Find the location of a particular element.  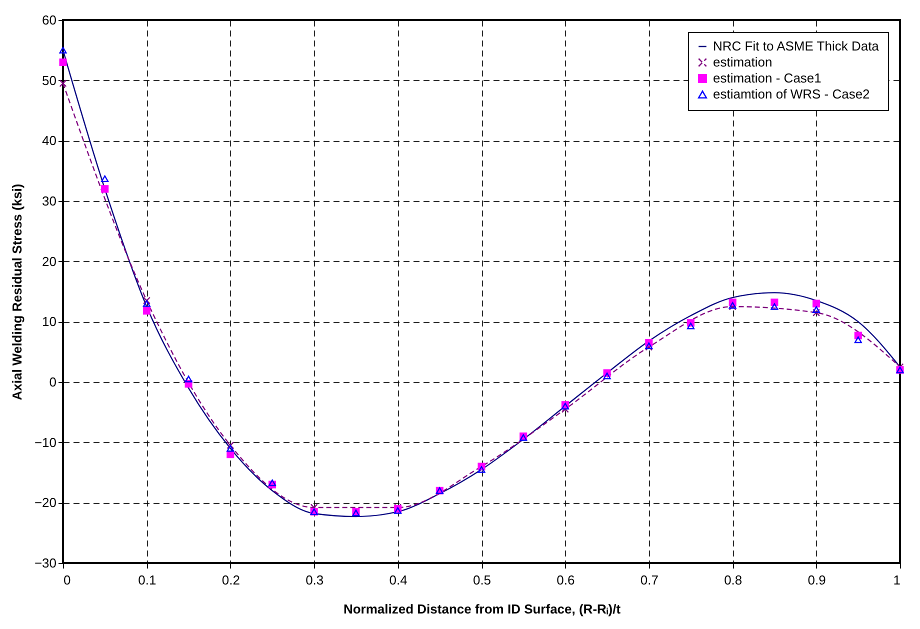

x-tick-label: 0.5 is located at coordinates (482, 580).